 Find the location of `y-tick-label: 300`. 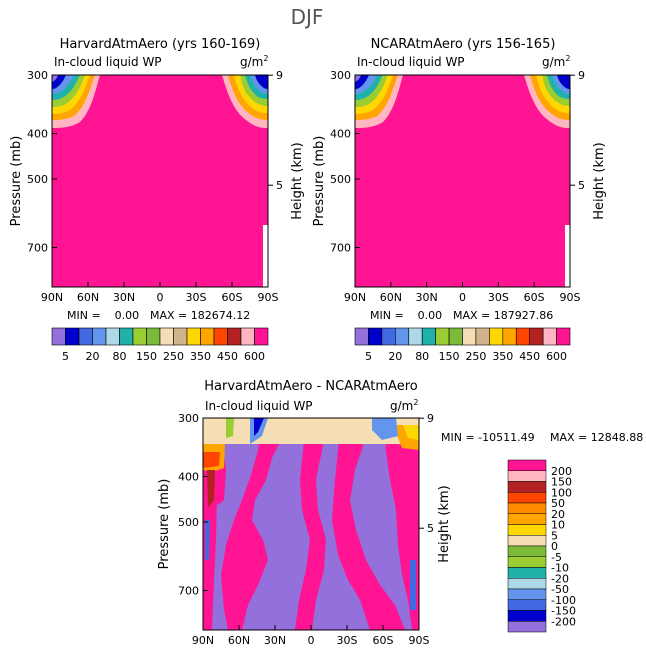

y-tick-label: 300 is located at coordinates (340, 75).